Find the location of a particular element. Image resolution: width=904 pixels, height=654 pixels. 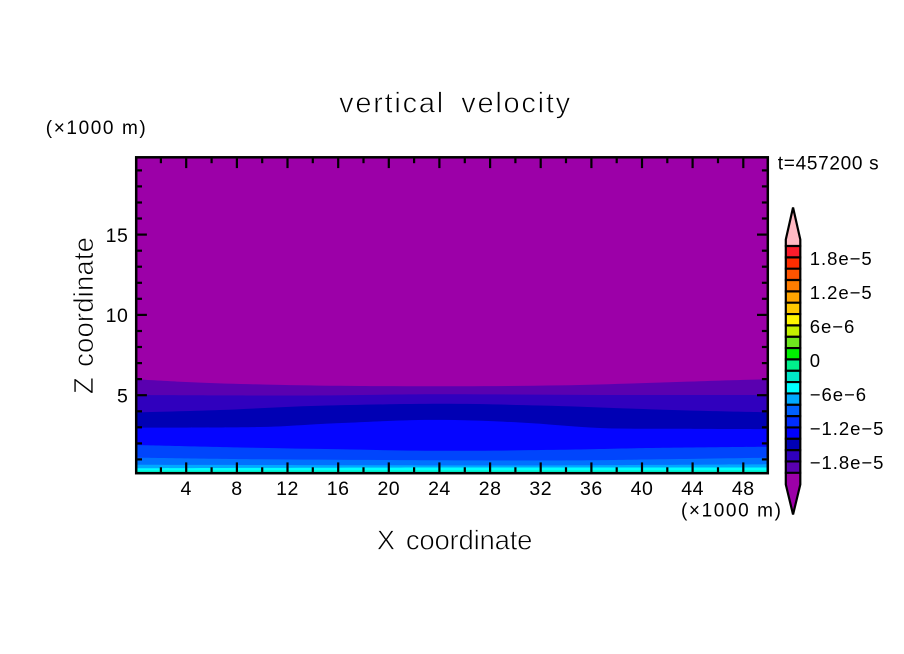

svg-text: −1.2e−5 is located at coordinates (847, 428).